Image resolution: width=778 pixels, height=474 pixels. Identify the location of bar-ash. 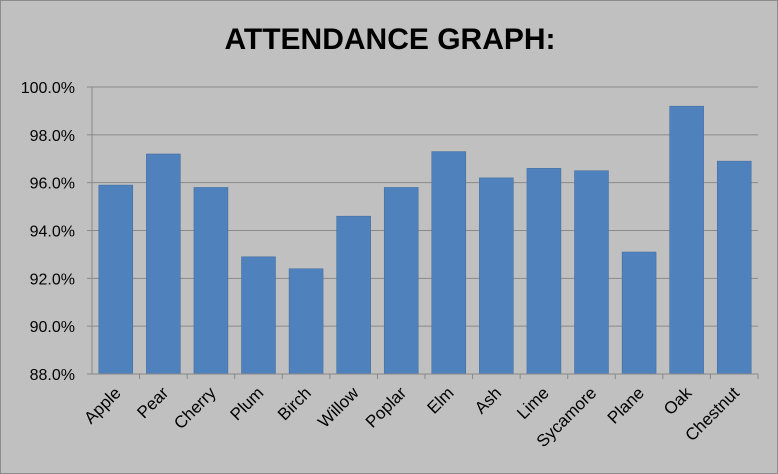
(496, 276).